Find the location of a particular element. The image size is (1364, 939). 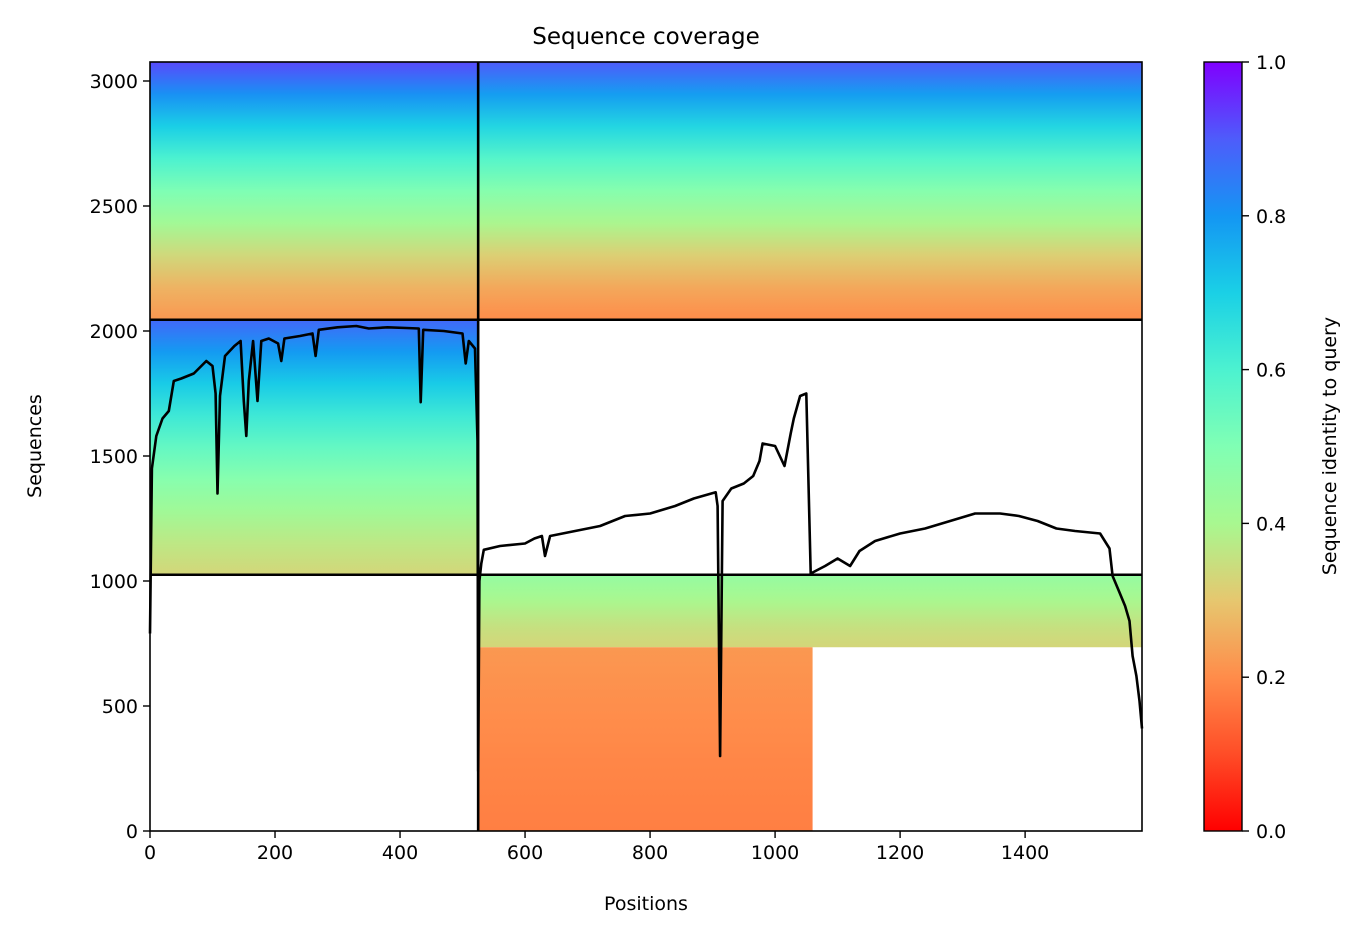

colorbar-tick-label: 0.8 is located at coordinates (1271, 217).